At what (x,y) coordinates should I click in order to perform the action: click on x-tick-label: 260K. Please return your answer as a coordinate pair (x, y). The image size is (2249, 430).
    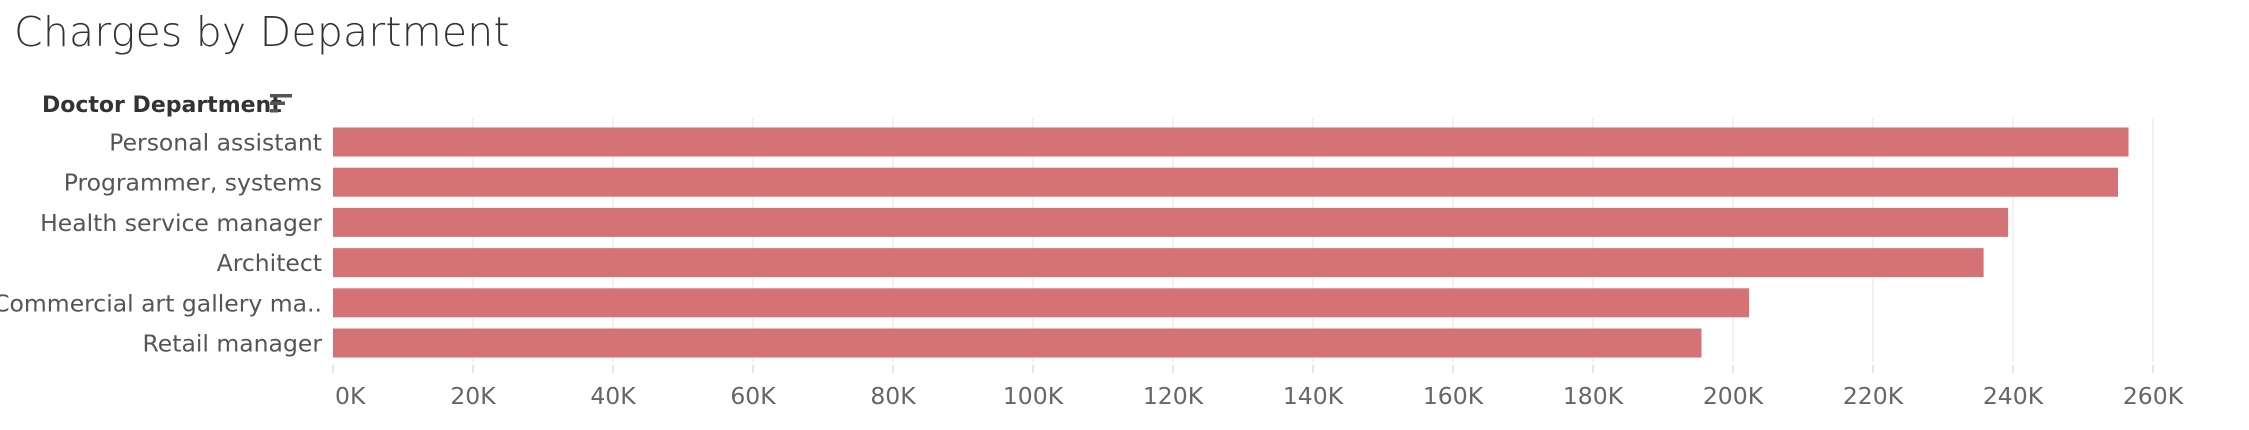
    Looking at the image, I should click on (2153, 396).